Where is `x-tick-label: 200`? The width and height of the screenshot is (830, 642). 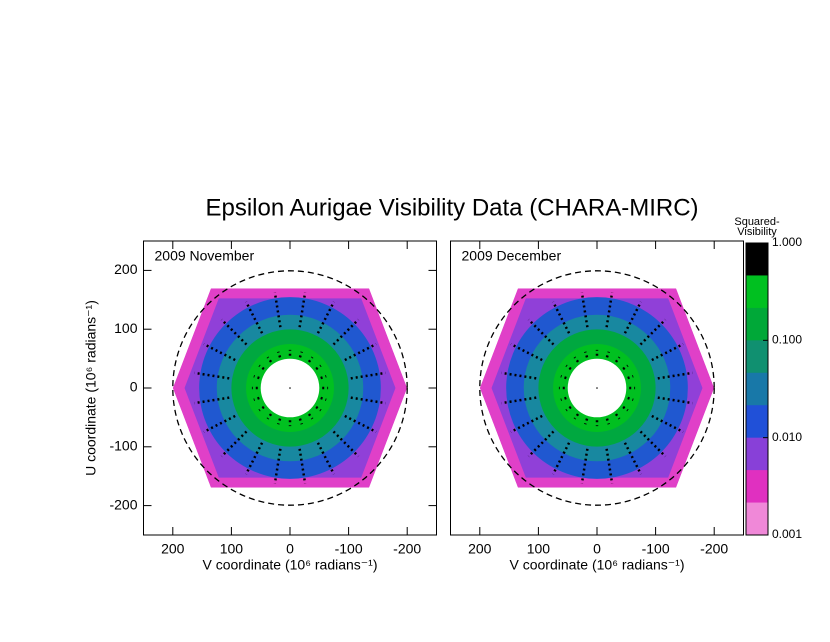 x-tick-label: 200 is located at coordinates (173, 549).